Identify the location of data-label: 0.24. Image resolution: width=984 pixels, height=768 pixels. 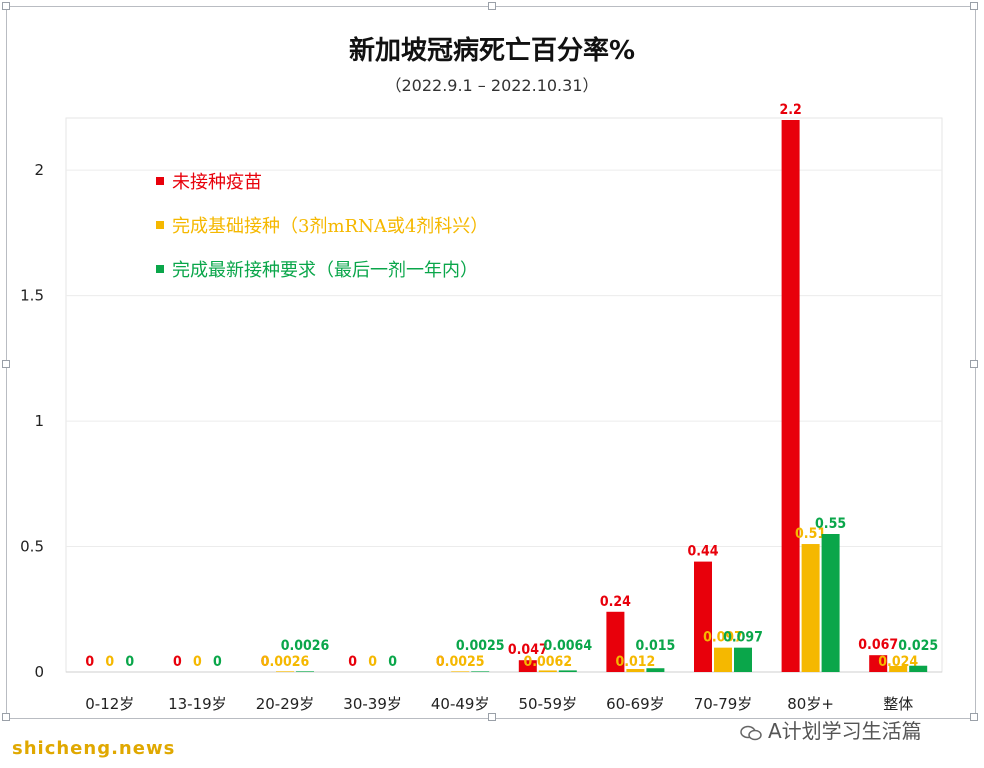
(615, 602).